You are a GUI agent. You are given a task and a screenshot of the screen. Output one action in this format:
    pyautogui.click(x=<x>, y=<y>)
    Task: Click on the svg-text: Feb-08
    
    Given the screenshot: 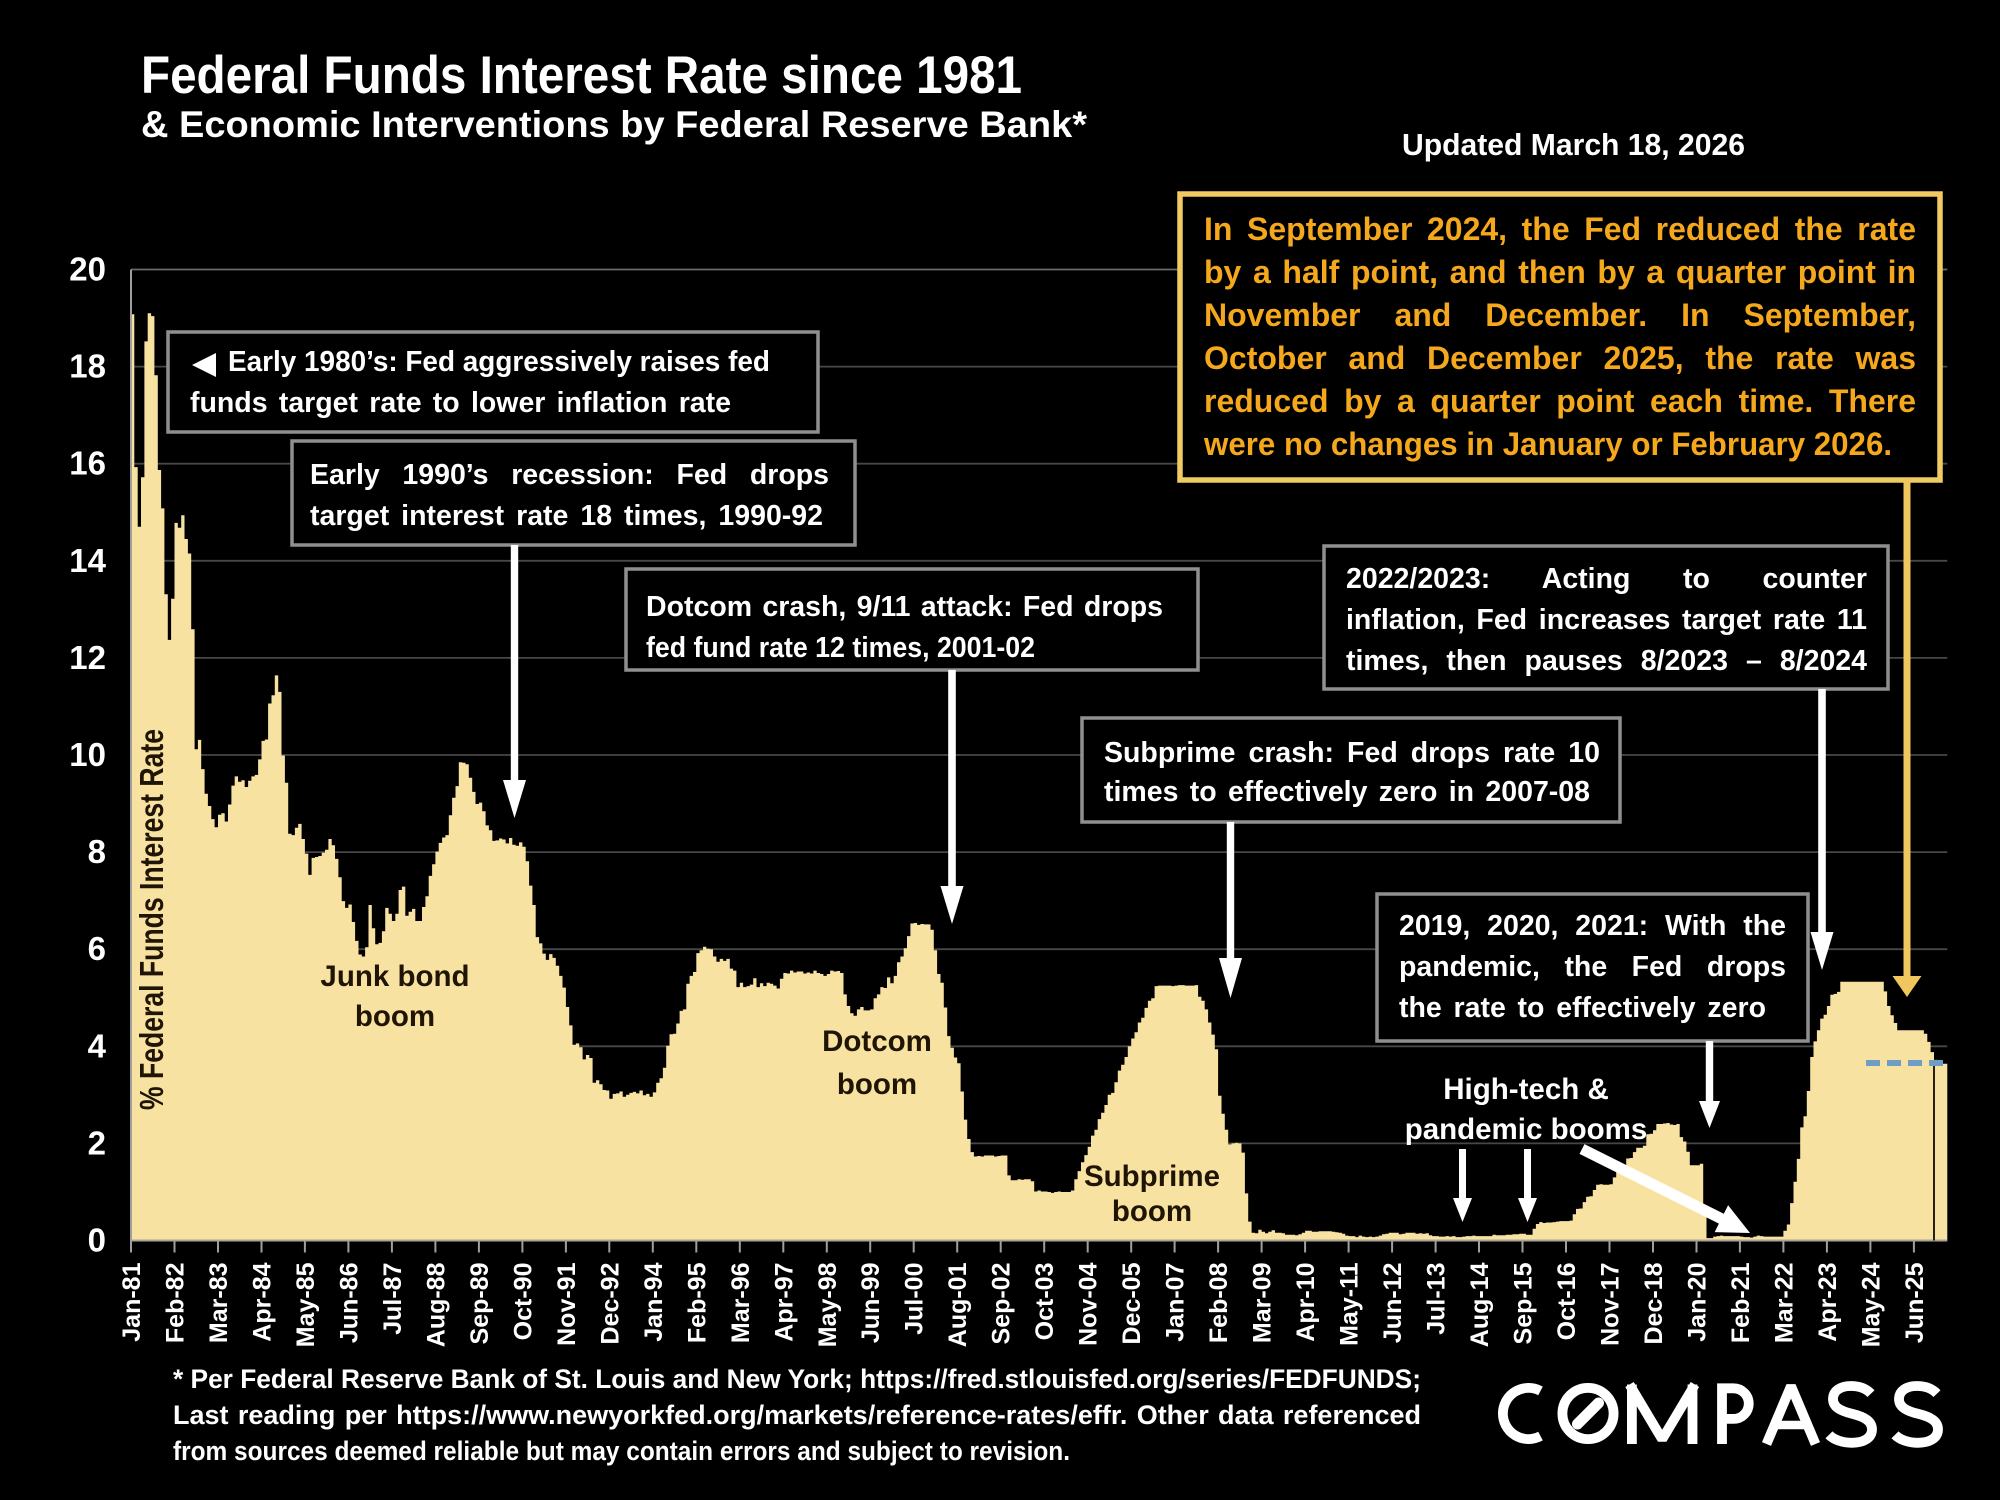 What is the action you would take?
    pyautogui.click(x=1219, y=1302)
    